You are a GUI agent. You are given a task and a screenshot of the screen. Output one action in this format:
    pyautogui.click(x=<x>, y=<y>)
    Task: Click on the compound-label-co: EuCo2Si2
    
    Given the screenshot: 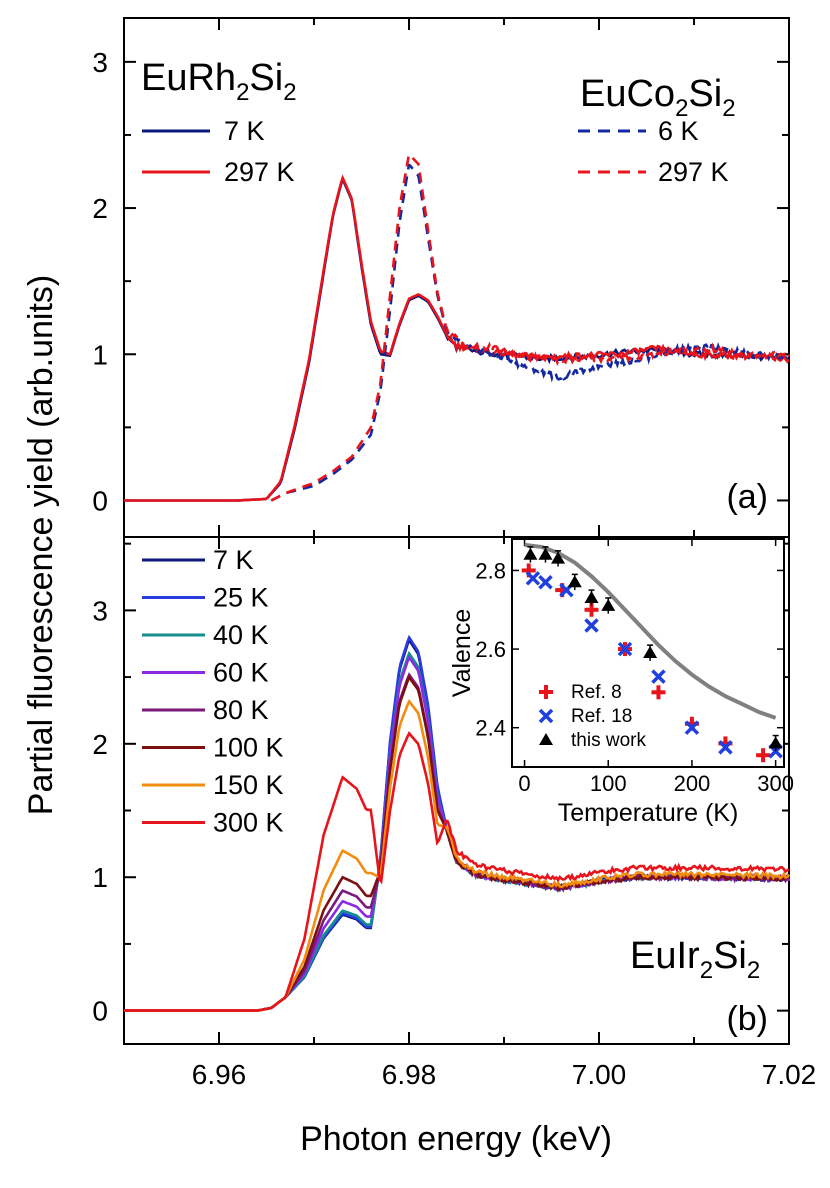 What is the action you would take?
    pyautogui.click(x=658, y=97)
    